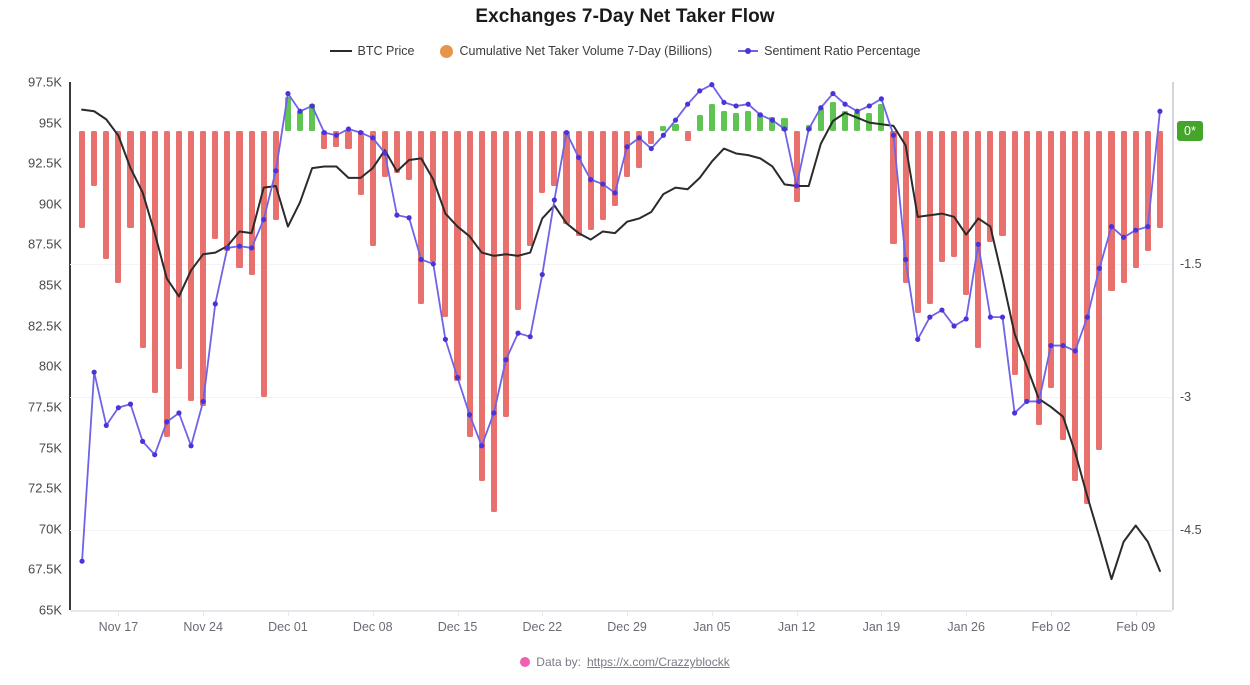 The image size is (1250, 685). What do you see at coordinates (829, 51) in the screenshot?
I see `legend-item-sentiment-ratio: Sentiment Ratio Percentage` at bounding box center [829, 51].